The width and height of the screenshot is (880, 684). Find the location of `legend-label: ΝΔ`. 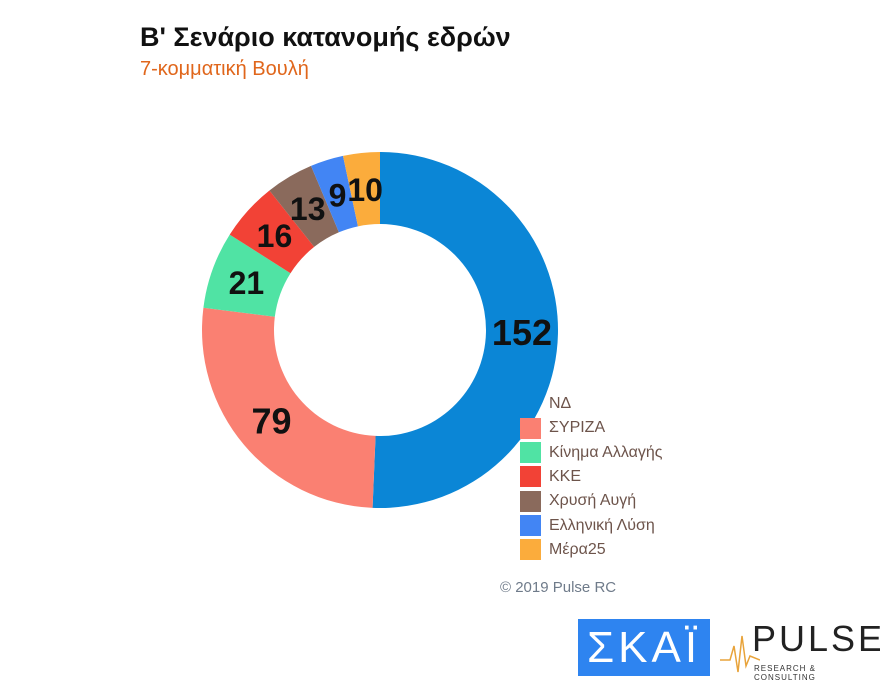

legend-label: ΝΔ is located at coordinates (560, 403).